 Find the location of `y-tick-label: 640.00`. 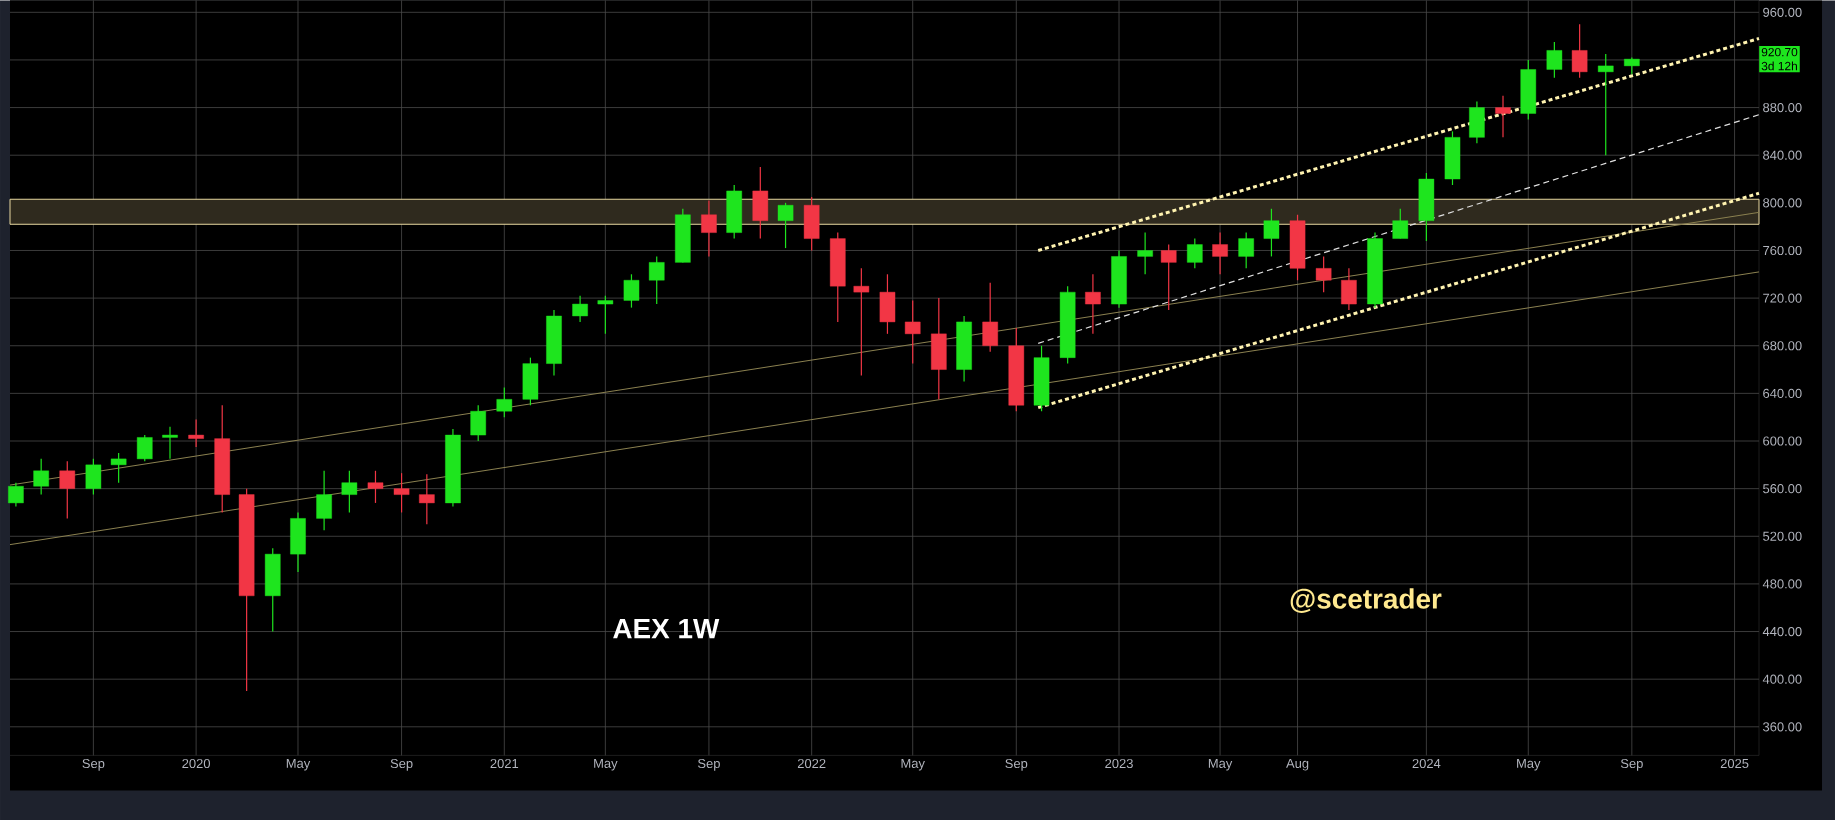

y-tick-label: 640.00 is located at coordinates (1782, 393).